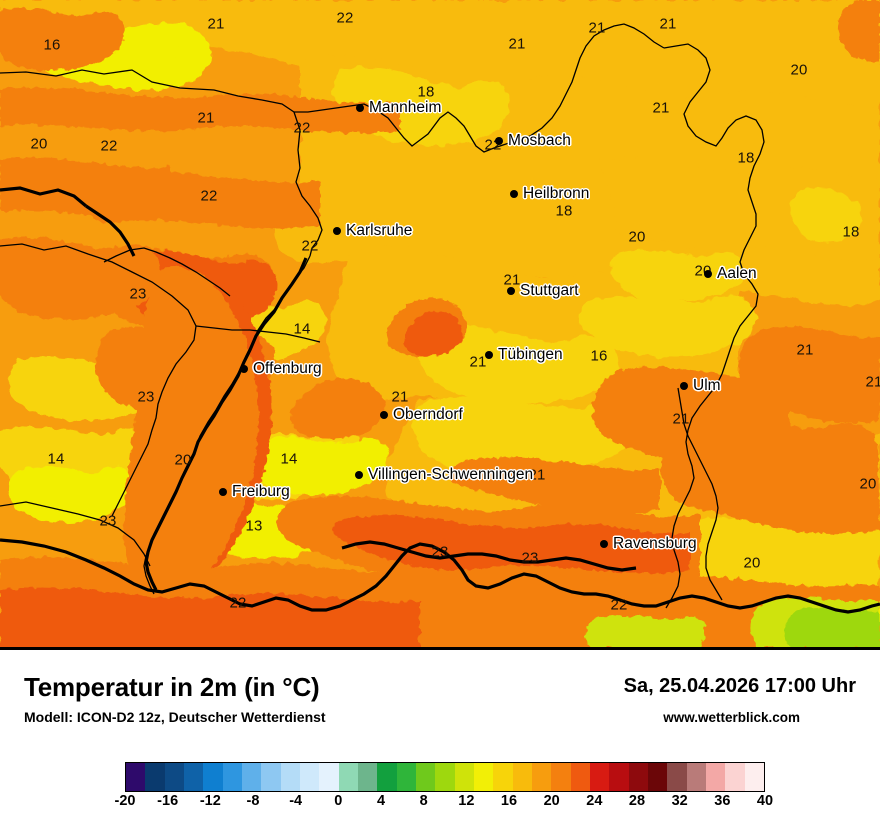 Image resolution: width=880 pixels, height=830 pixels. Describe the element at coordinates (730, 274) in the screenshot. I see `city-marker: Aalen` at that location.